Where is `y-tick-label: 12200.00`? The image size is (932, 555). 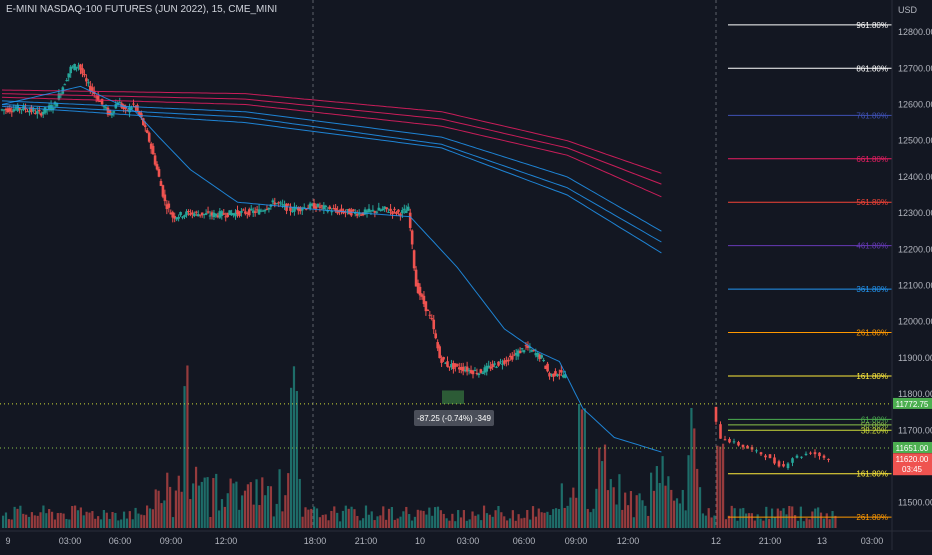 y-tick-label: 12200.00 is located at coordinates (915, 249).